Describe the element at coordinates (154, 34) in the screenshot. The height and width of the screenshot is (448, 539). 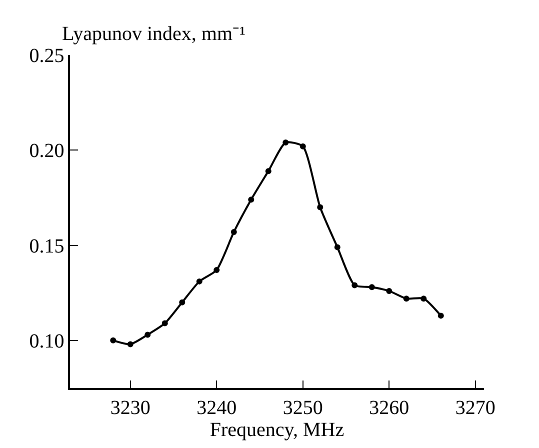
I see `y-axis-title: Lyapunov index, mm⁻¹` at that location.